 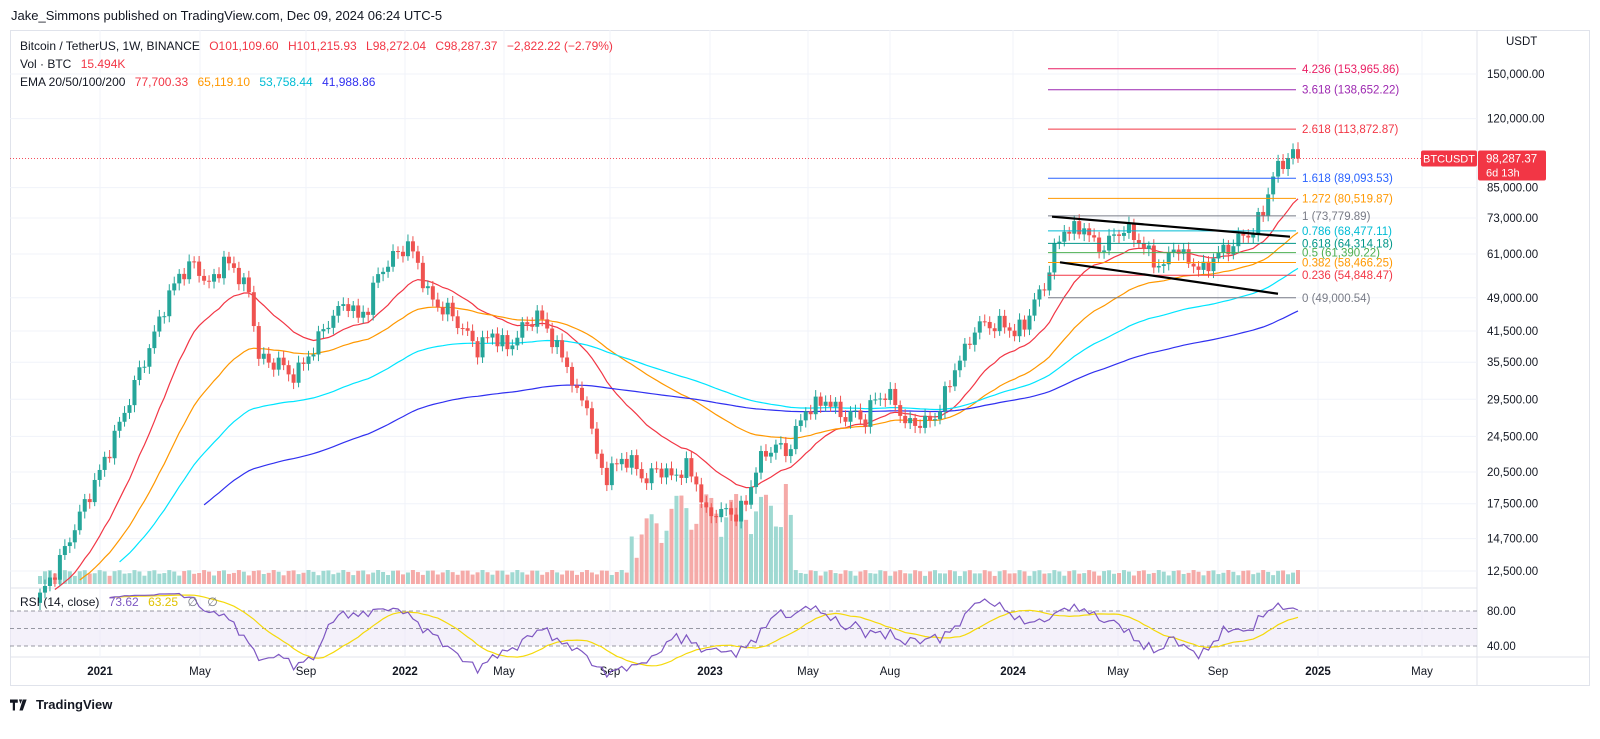 I want to click on rsi-ma-value: 63.25, so click(x=163, y=602).